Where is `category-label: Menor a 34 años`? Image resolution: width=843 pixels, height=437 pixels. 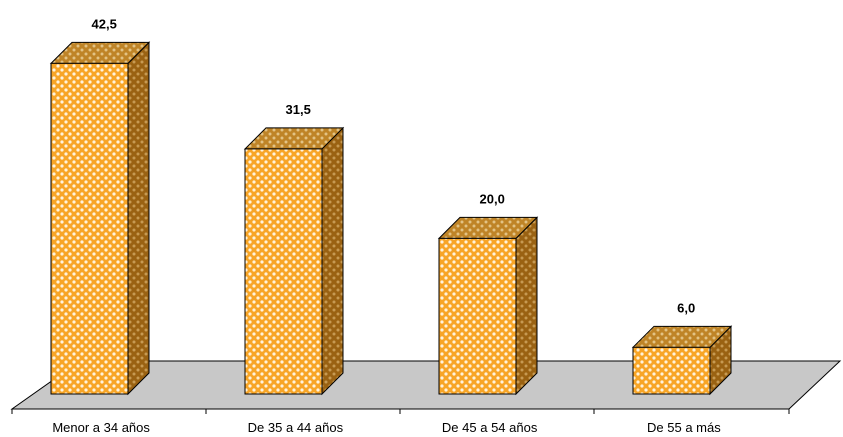 category-label: Menor a 34 años is located at coordinates (101, 427).